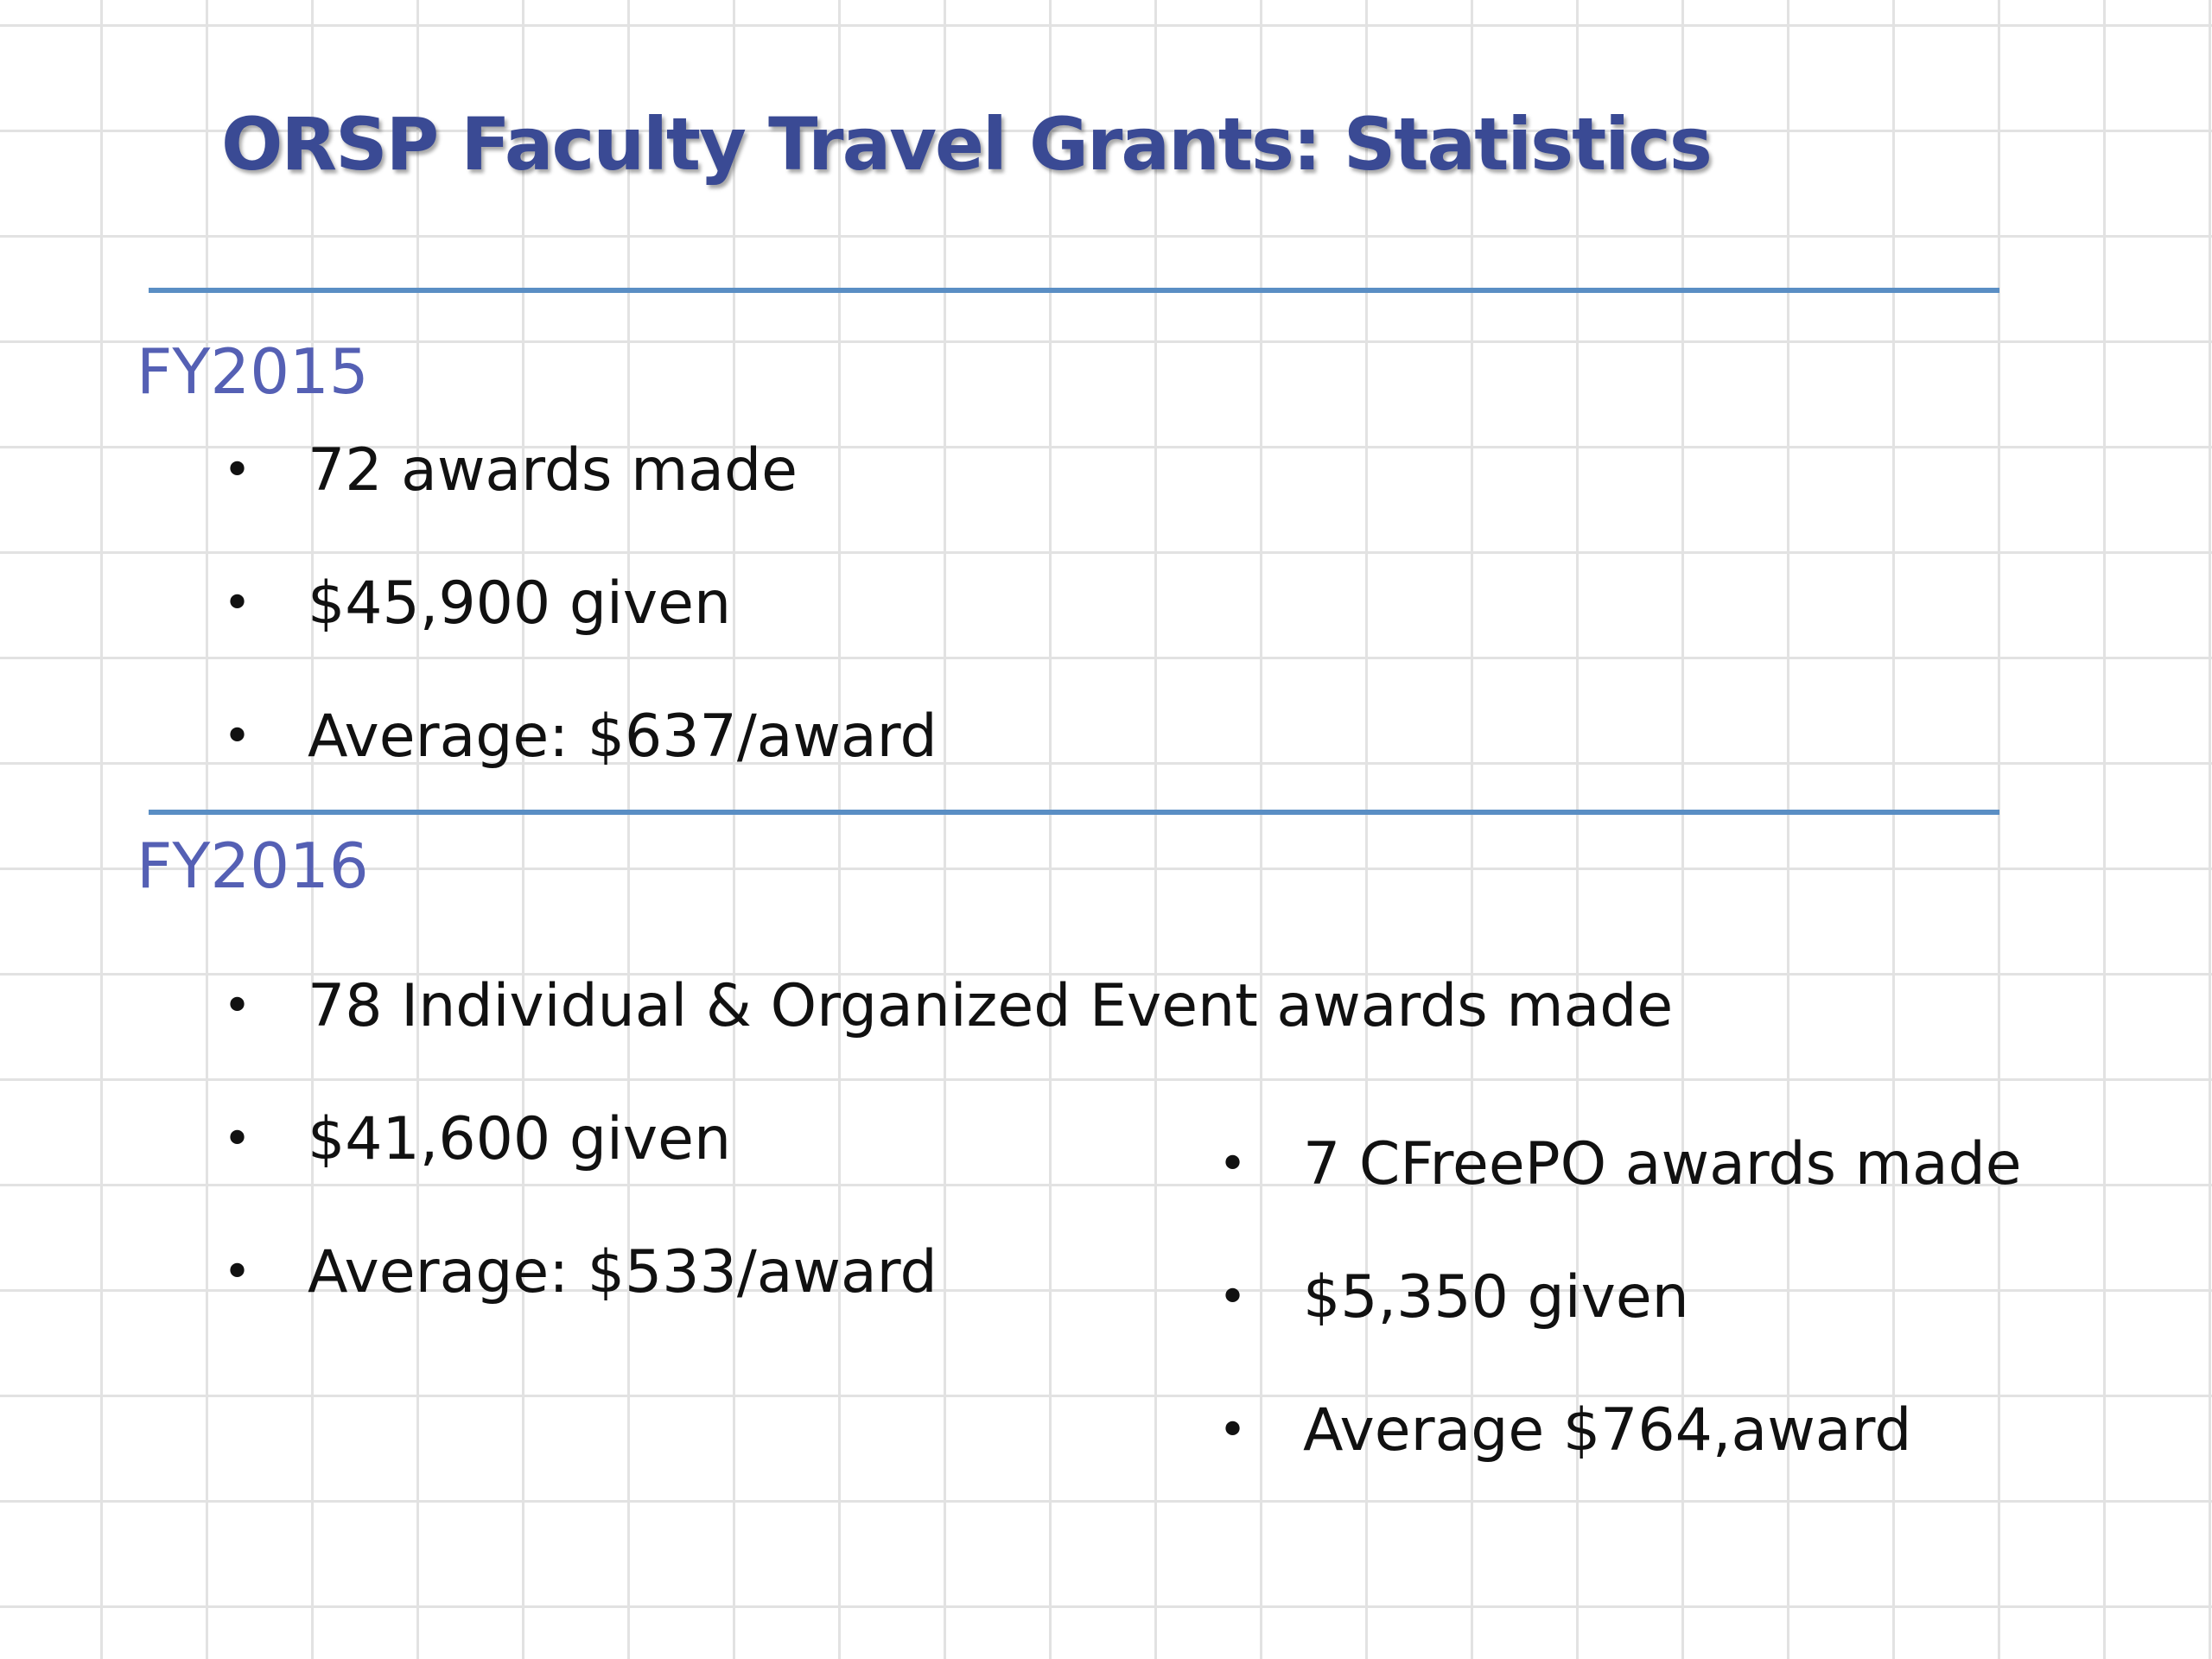  What do you see at coordinates (253, 371) in the screenshot?
I see `fy2015-heading: FY2015` at bounding box center [253, 371].